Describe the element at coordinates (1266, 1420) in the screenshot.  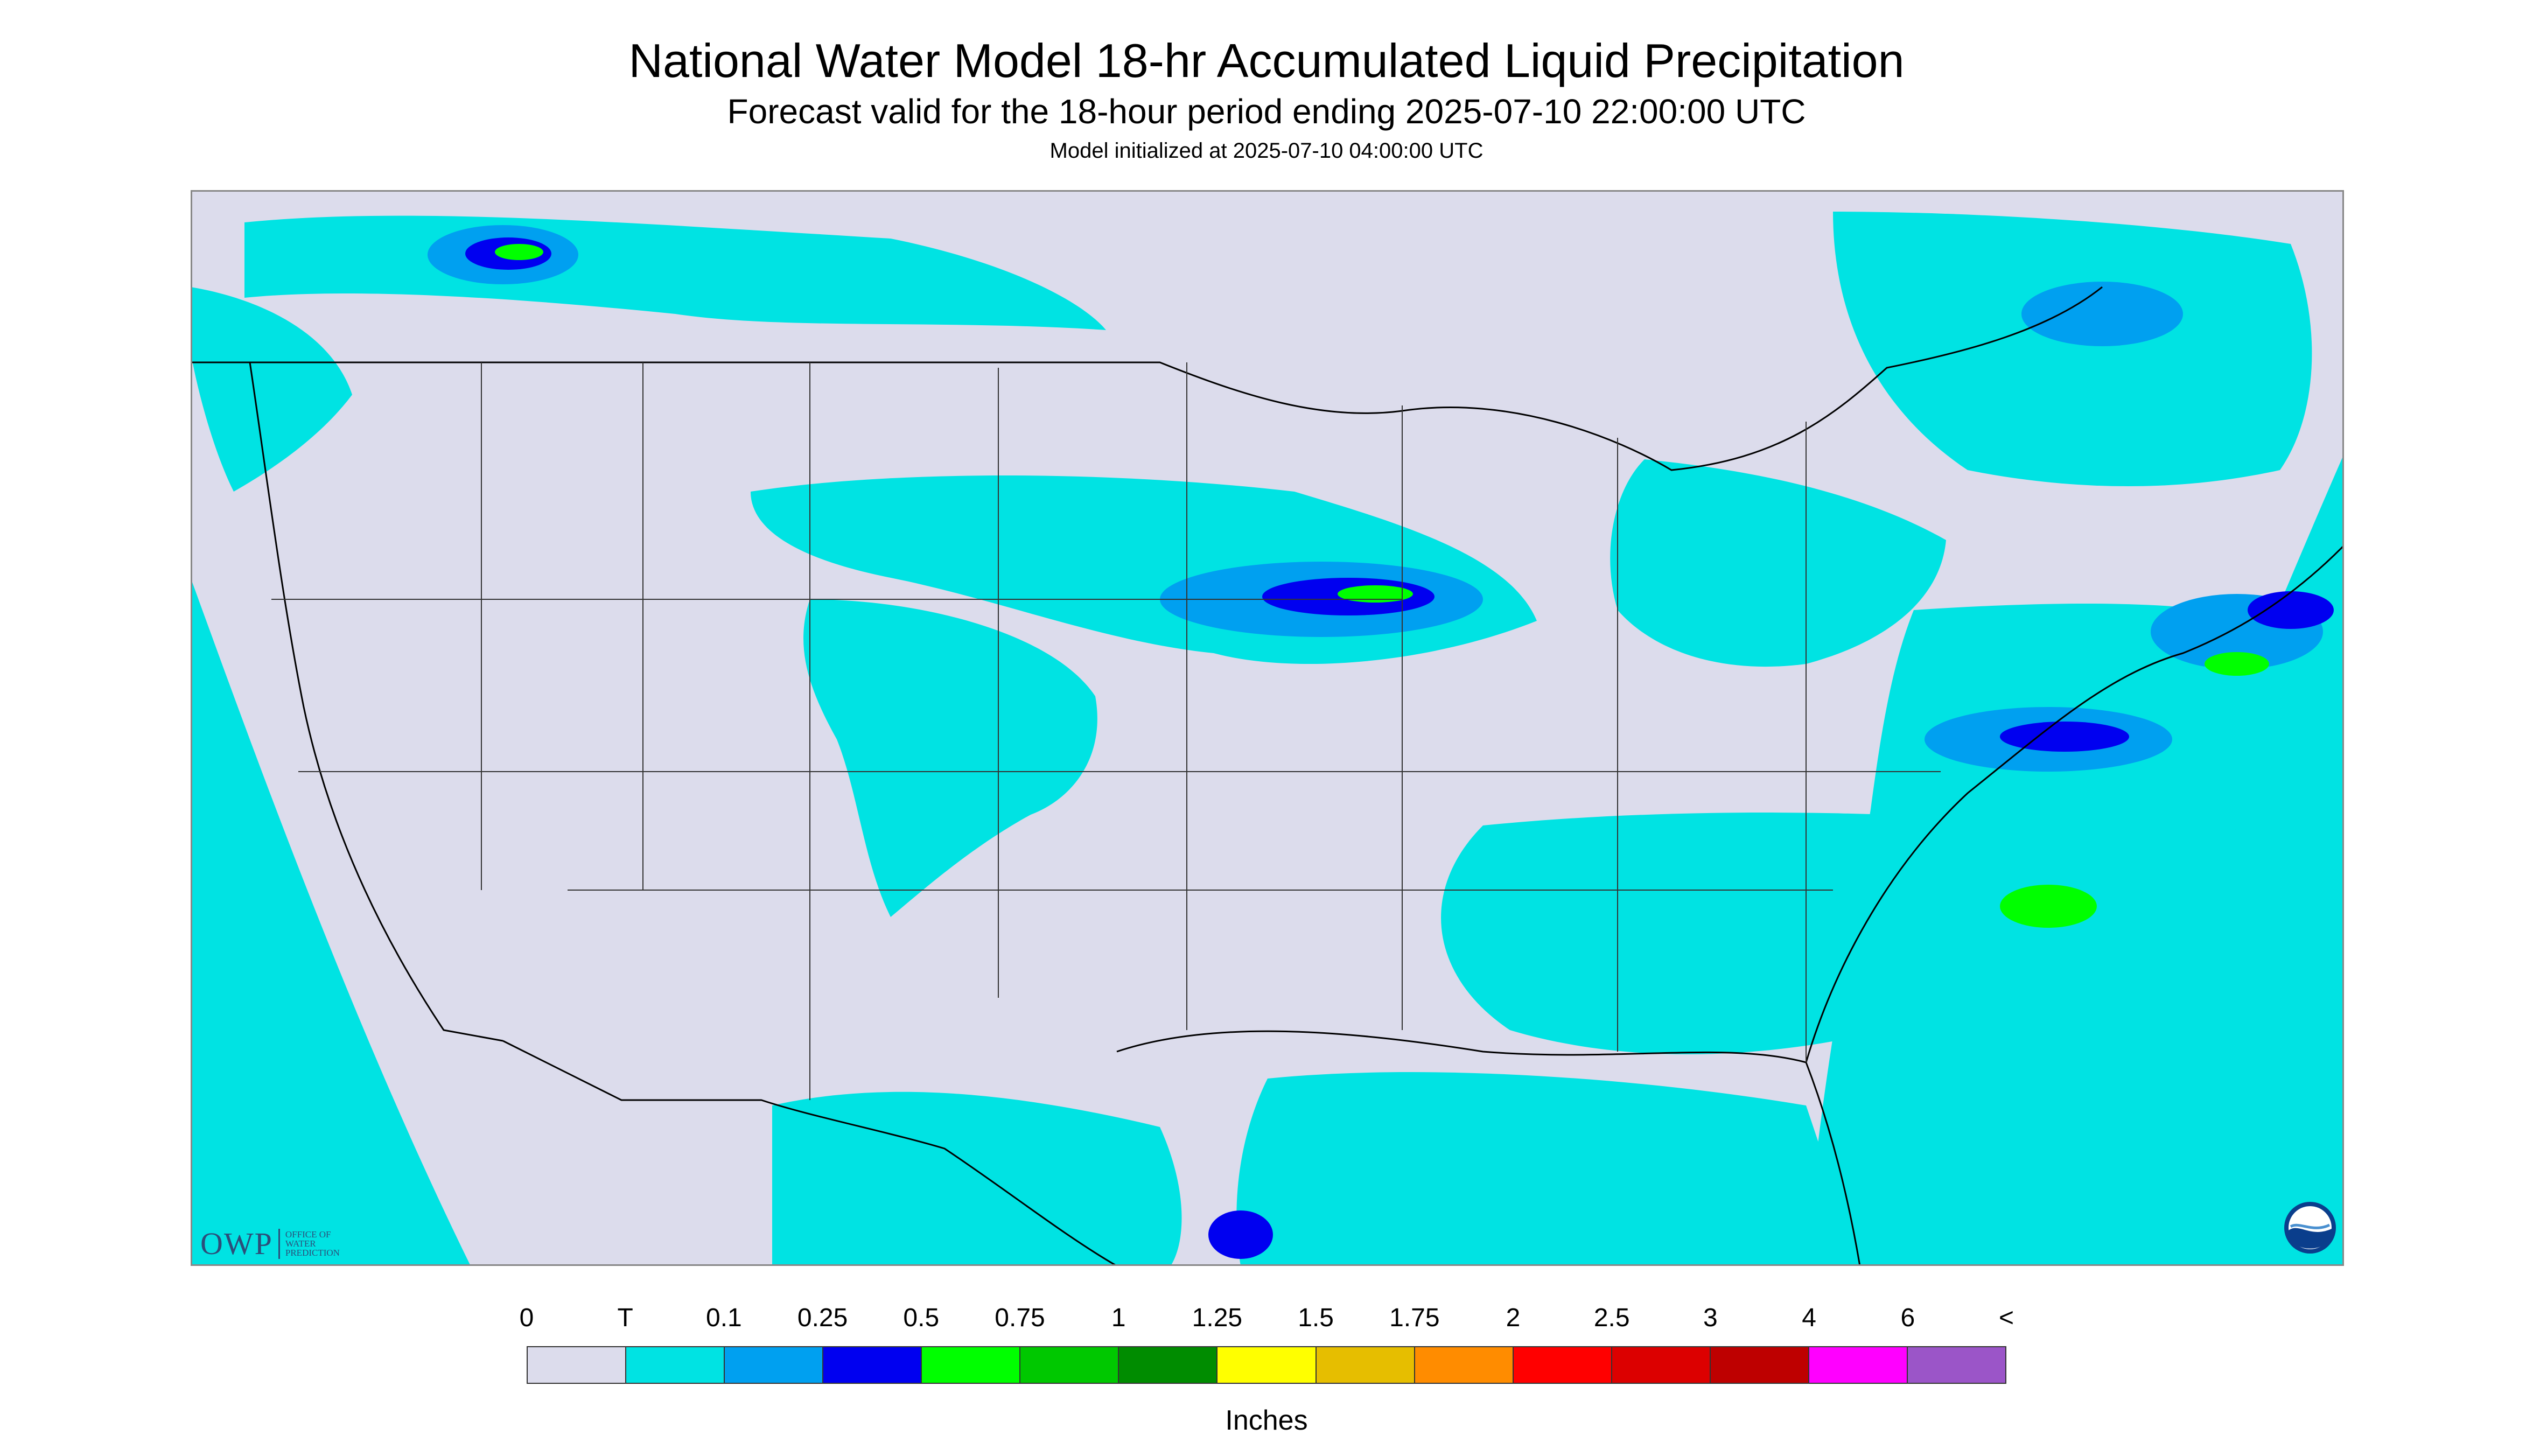
I see `legend-units: Inches` at that location.